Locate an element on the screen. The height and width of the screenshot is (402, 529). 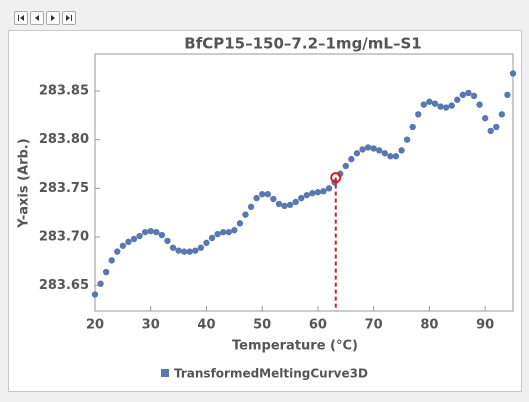
legend-label: TransformedMeltingCurve3D is located at coordinates (271, 374).